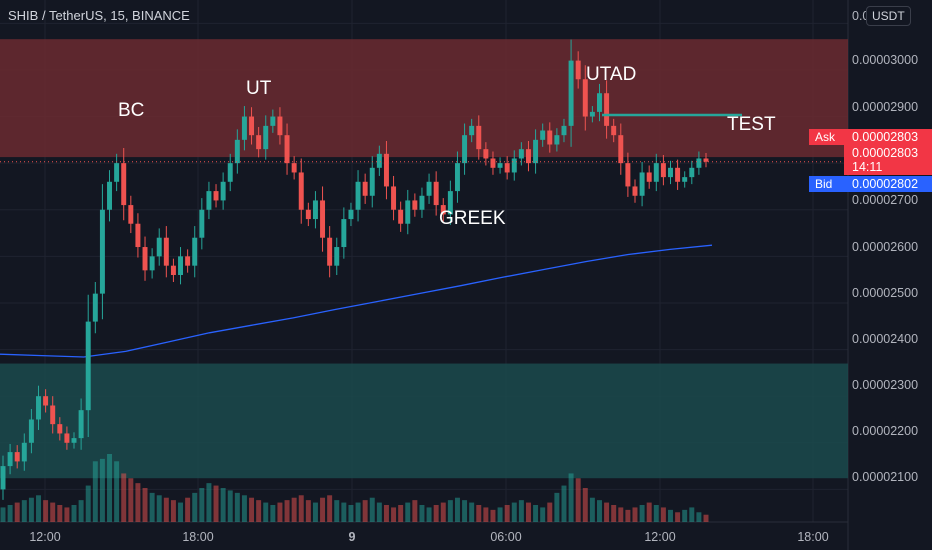 This screenshot has height=550, width=932. What do you see at coordinates (259, 88) in the screenshot?
I see `annotation-ut: UT` at bounding box center [259, 88].